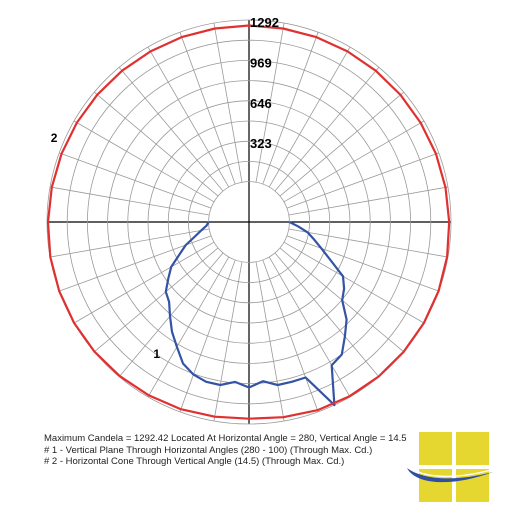  I want to click on logo-pane-top-left, so click(435, 448).